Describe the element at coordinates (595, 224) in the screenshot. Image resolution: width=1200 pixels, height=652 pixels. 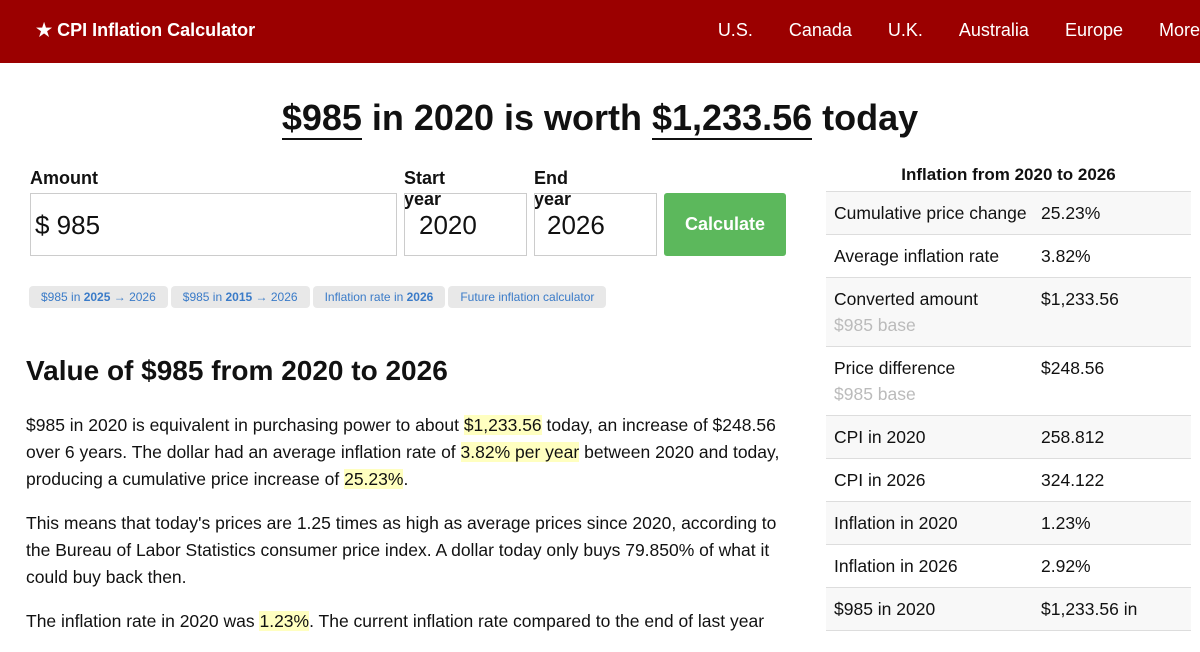
I see `end-year-input: 2026` at that location.